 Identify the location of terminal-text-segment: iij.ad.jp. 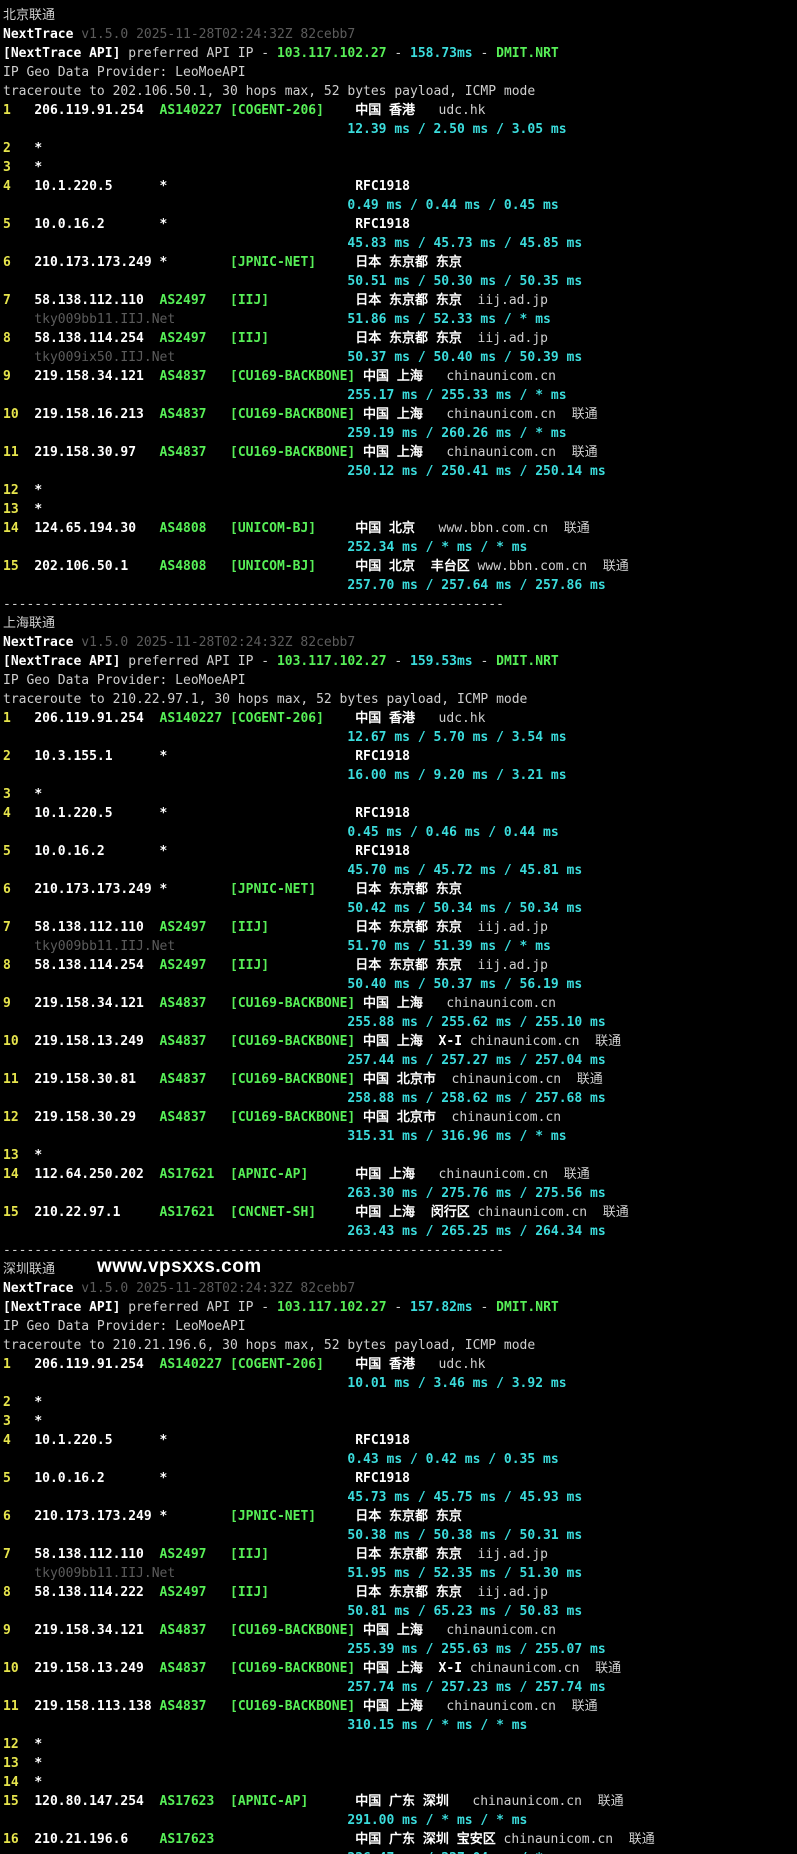
(504, 338).